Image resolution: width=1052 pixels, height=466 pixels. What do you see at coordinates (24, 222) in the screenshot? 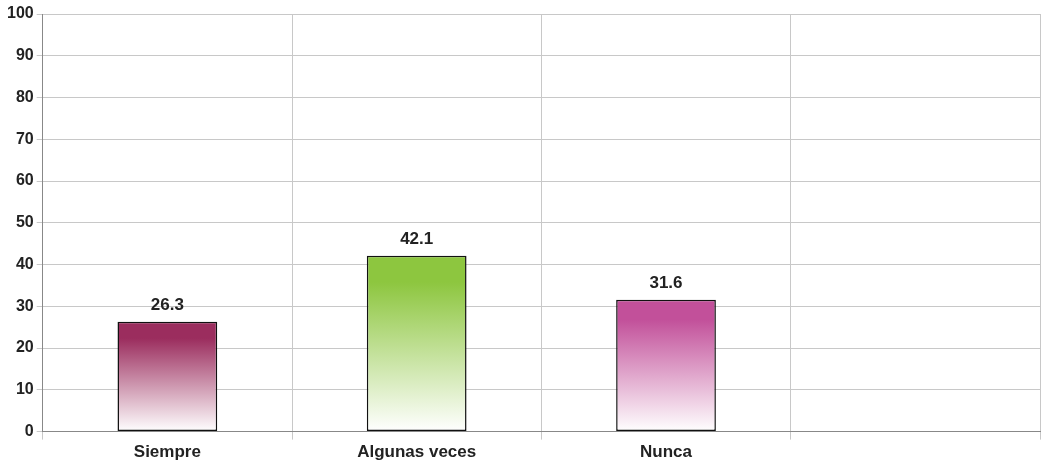
I see `y-tick-label: 50` at bounding box center [24, 222].